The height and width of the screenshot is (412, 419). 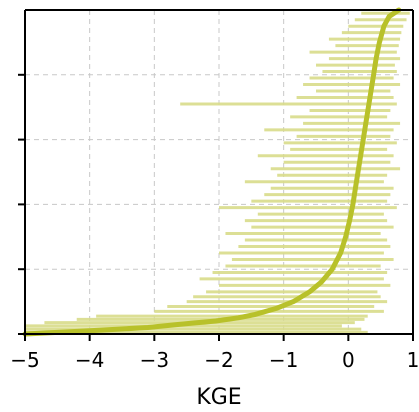 I want to click on x-tick-label: 0, so click(x=348, y=360).